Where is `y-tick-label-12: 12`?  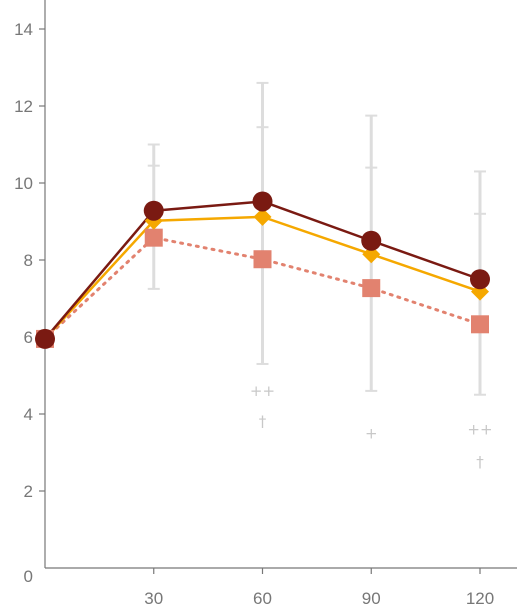 y-tick-label-12: 12 is located at coordinates (23, 106).